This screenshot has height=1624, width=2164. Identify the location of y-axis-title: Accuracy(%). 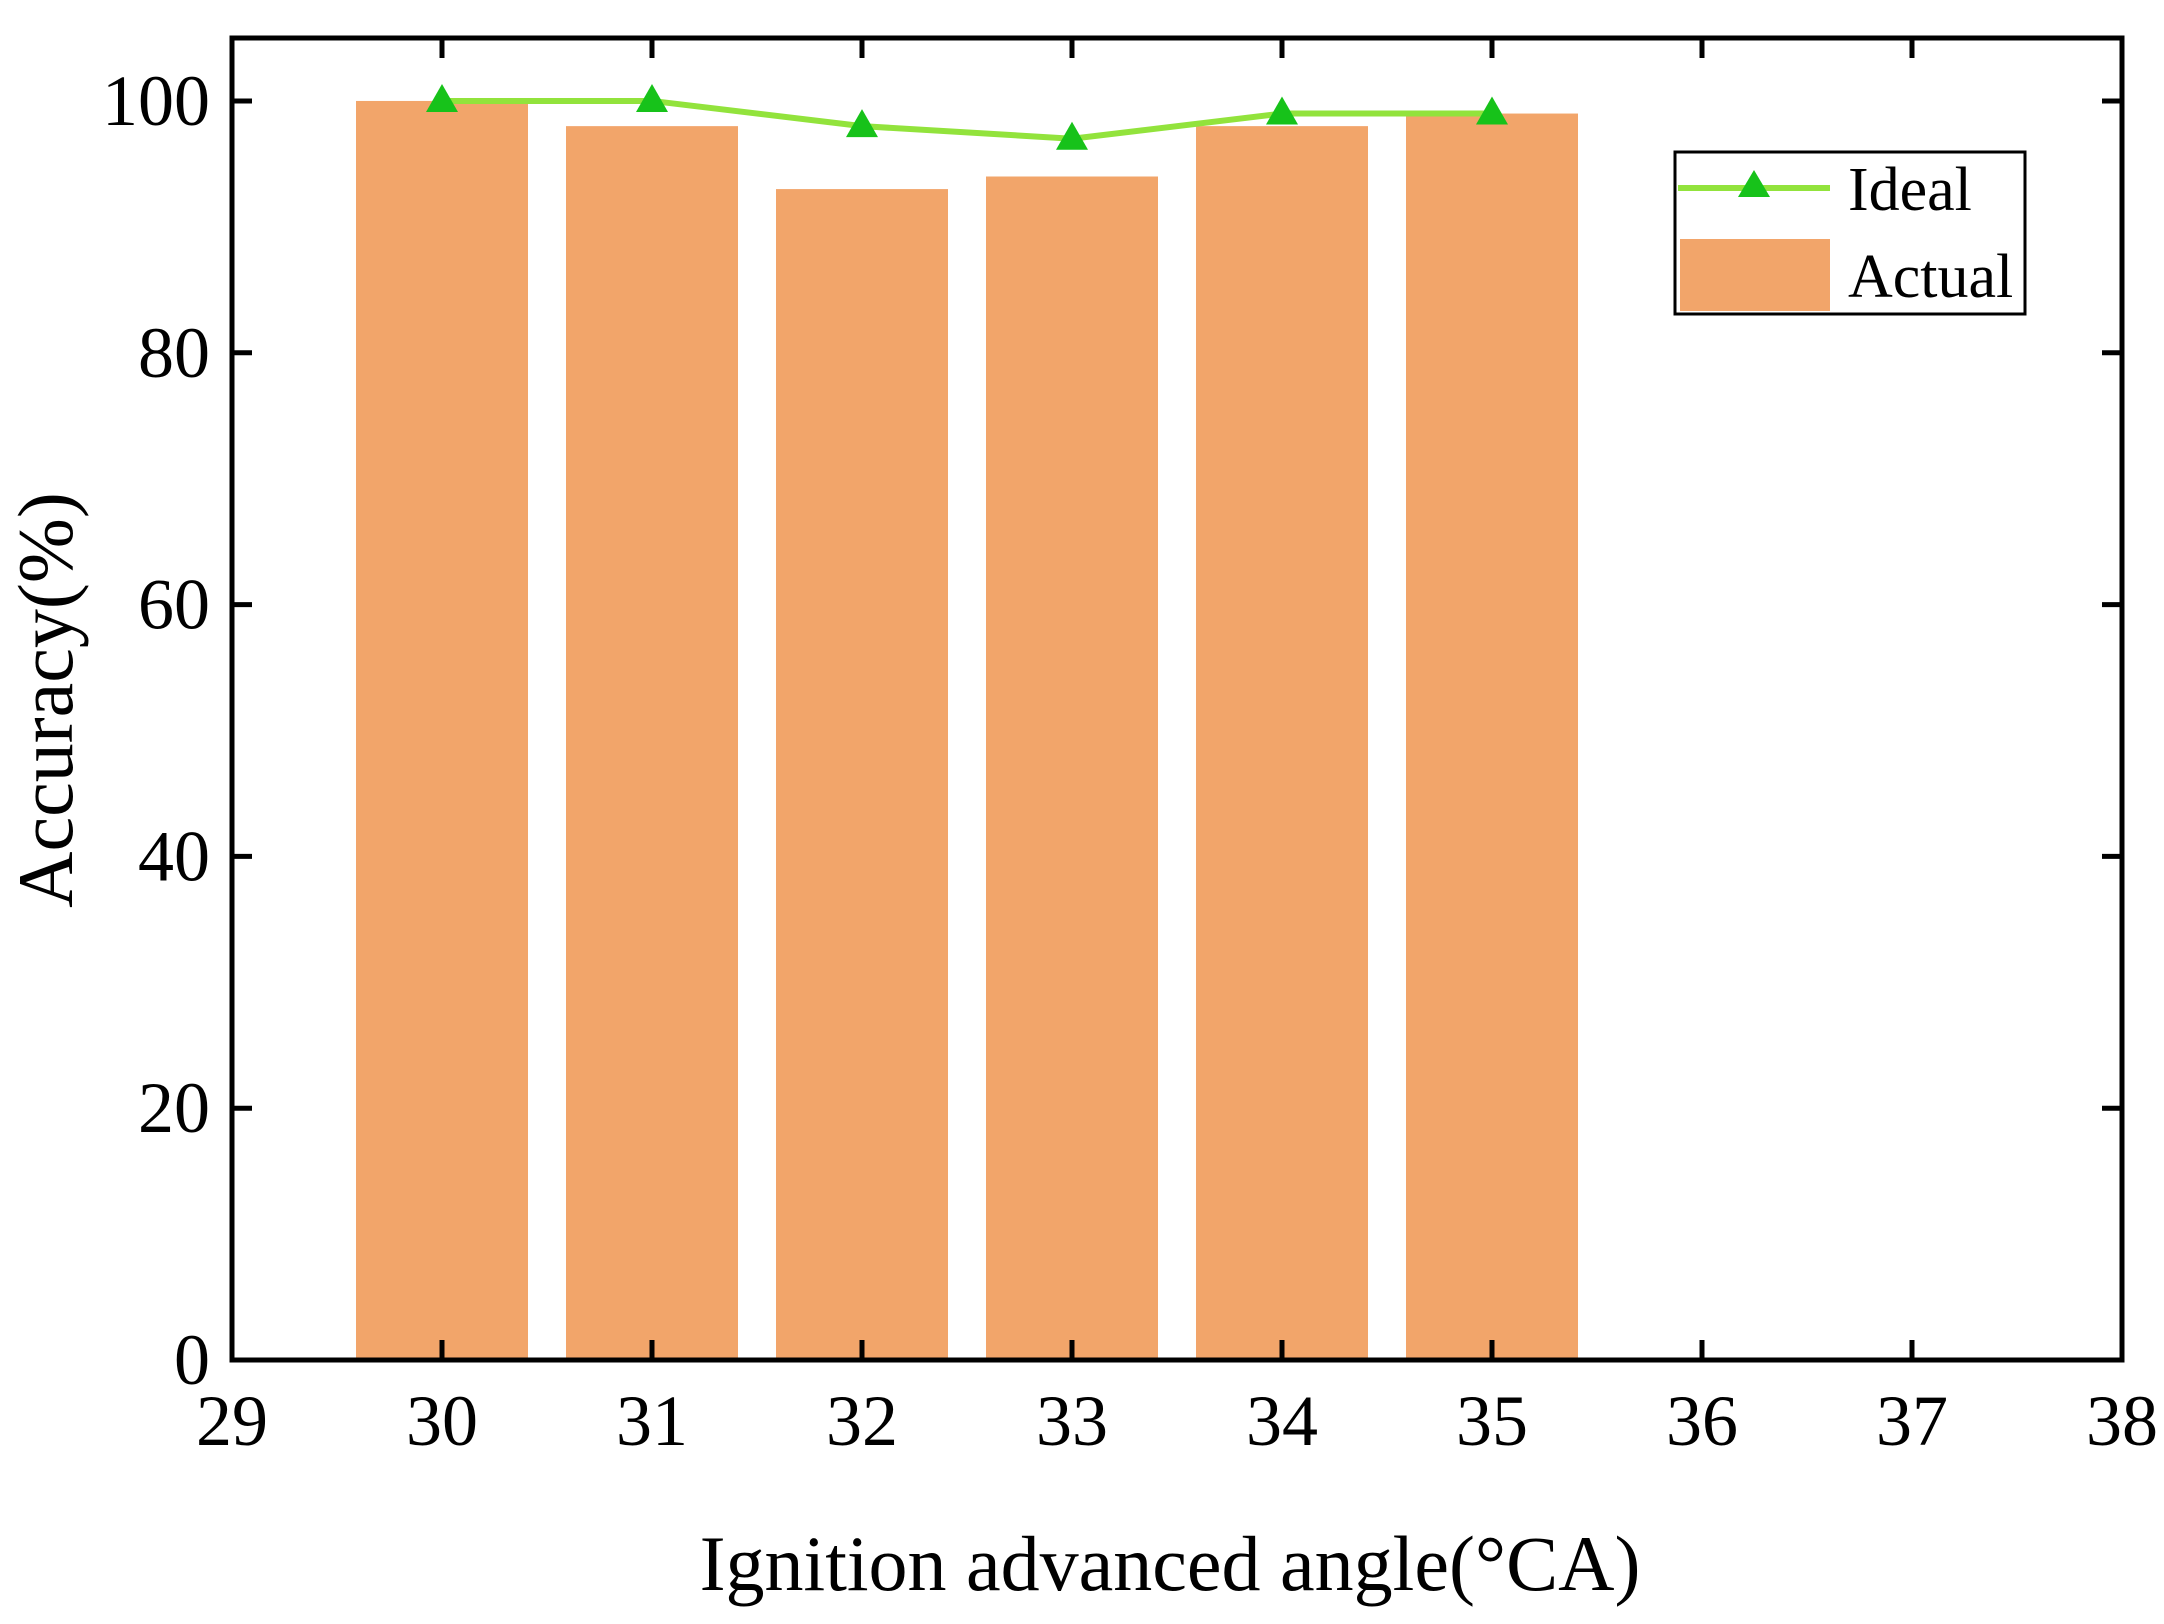
(45, 700).